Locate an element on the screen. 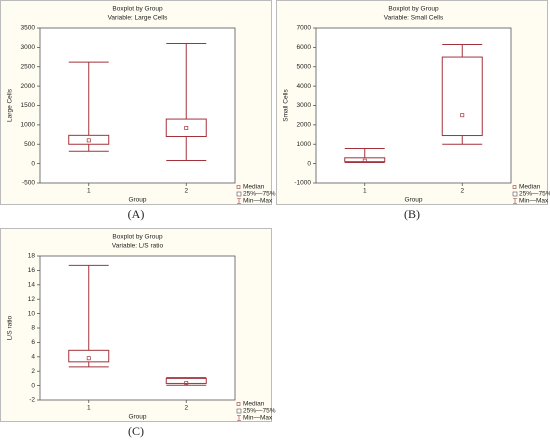 This screenshot has width=550, height=442. y-axis-label: Small Cells is located at coordinates (286, 105).